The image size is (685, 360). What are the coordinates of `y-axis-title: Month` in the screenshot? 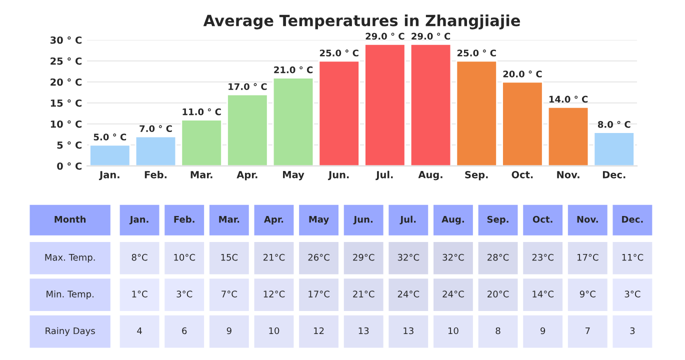 It's located at (70, 219).